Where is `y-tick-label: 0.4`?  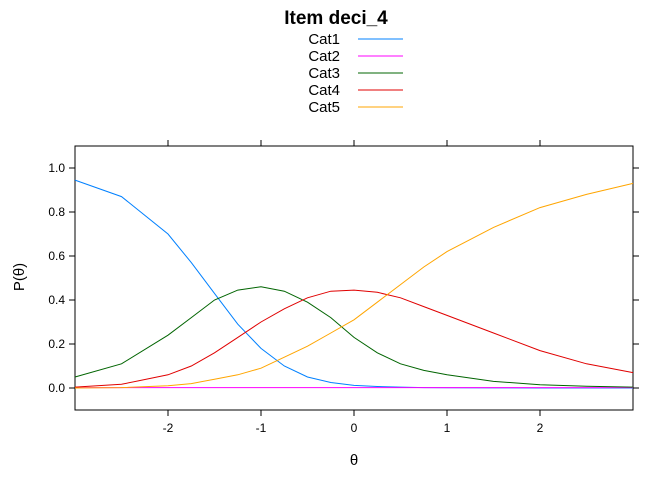 y-tick-label: 0.4 is located at coordinates (56, 300).